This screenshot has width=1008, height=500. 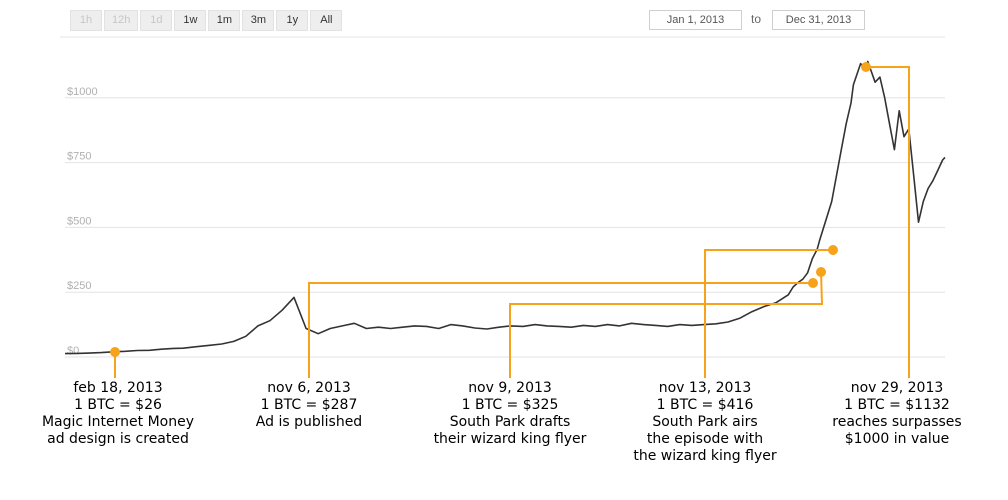 What do you see at coordinates (510, 422) in the screenshot?
I see `annotation-line: South Park drafts` at bounding box center [510, 422].